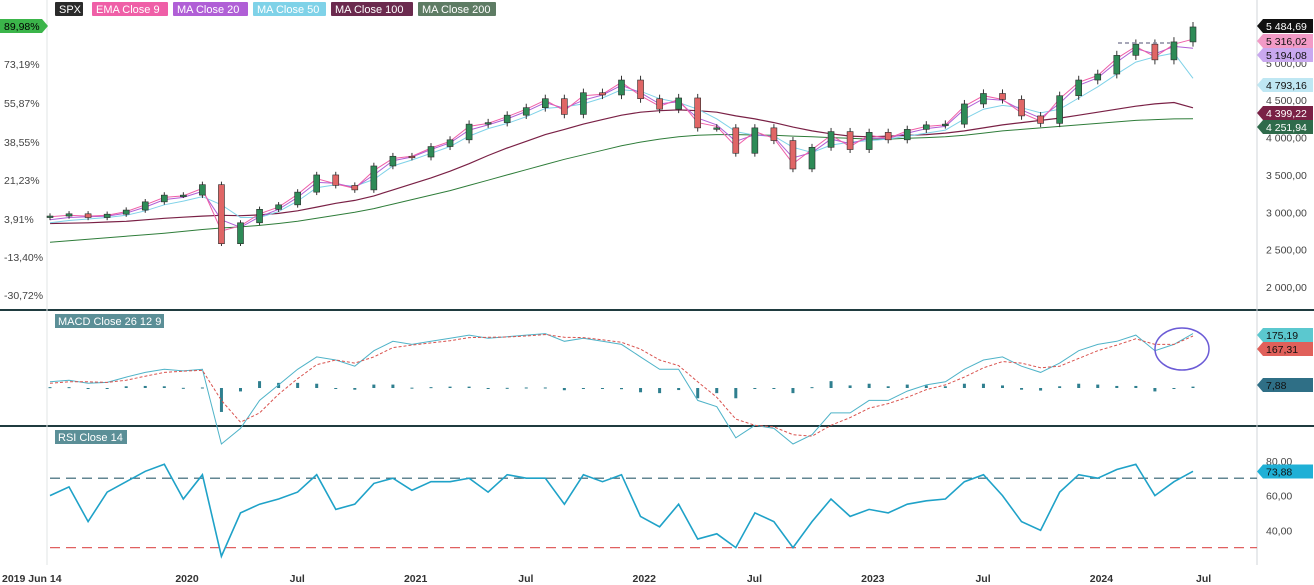  I want to click on price-value-badge-label: 4 251,94, so click(1286, 128).